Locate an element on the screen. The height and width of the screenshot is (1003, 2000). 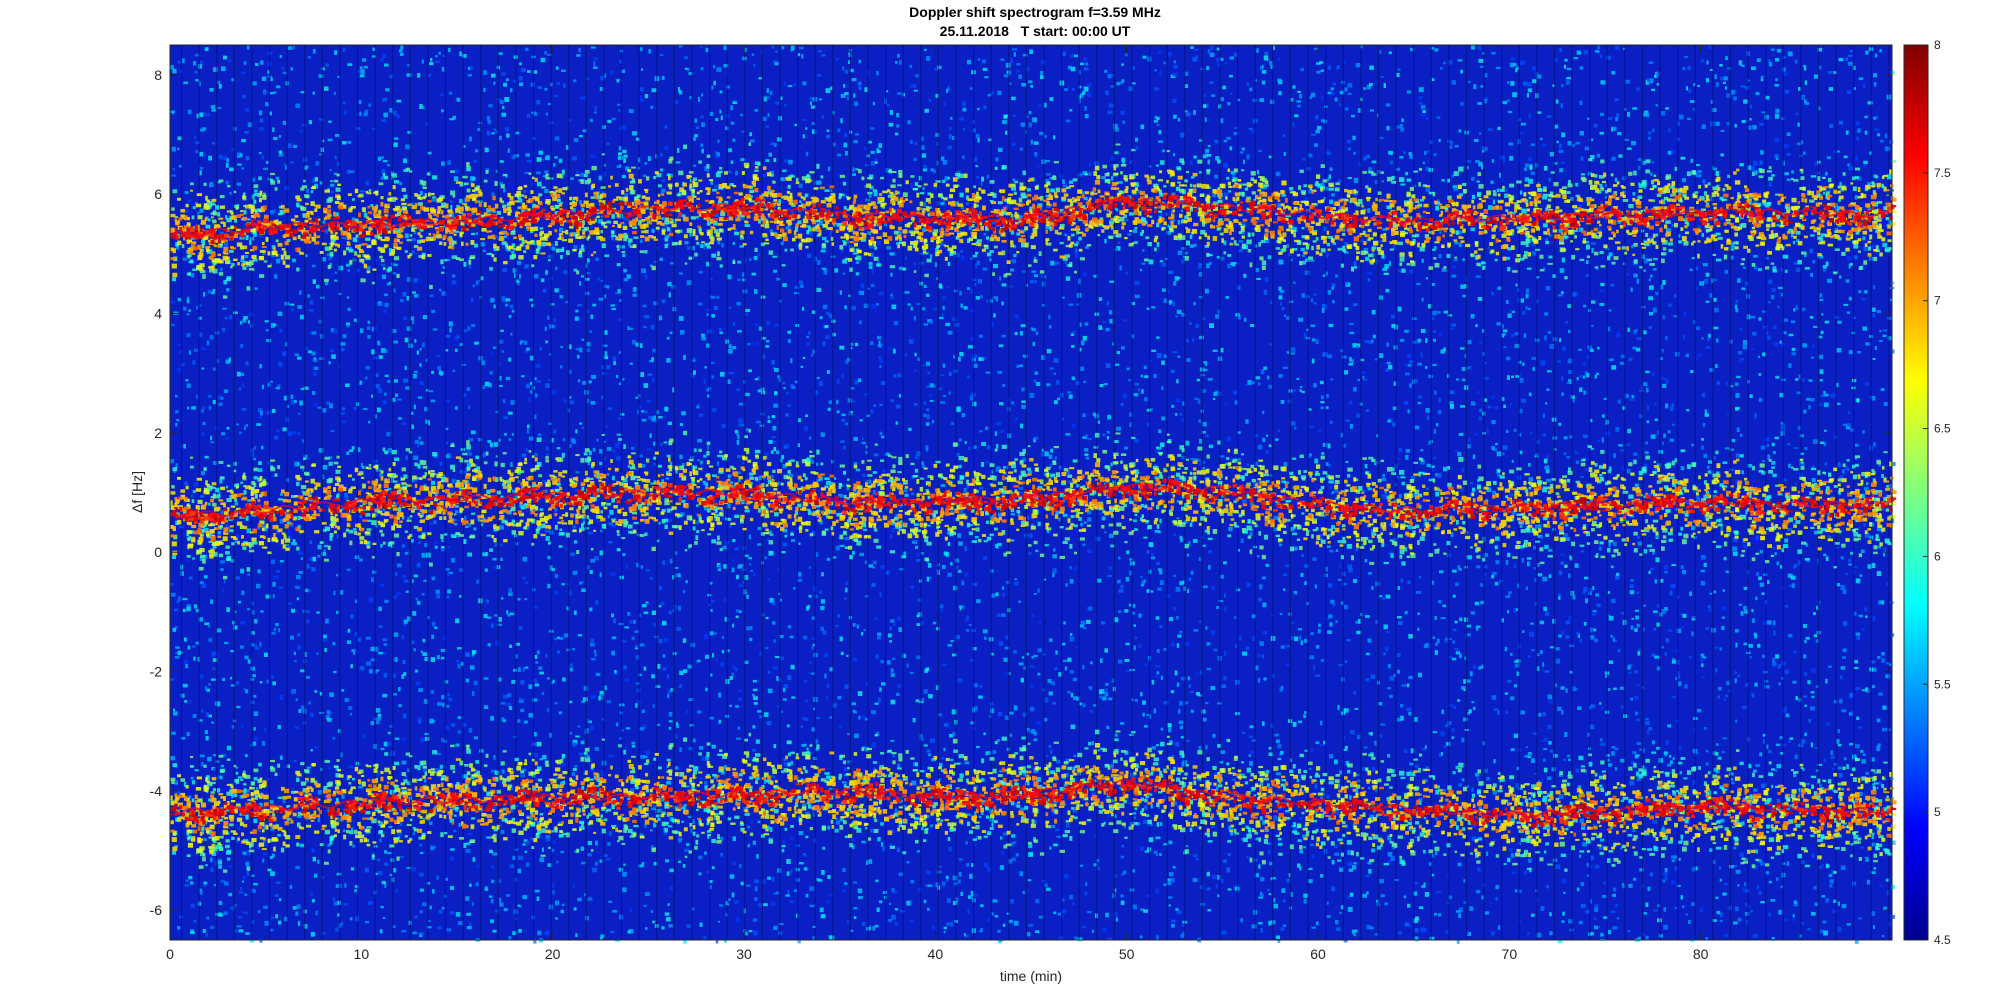
colorbar-tick-label: 5 is located at coordinates (1937, 812).